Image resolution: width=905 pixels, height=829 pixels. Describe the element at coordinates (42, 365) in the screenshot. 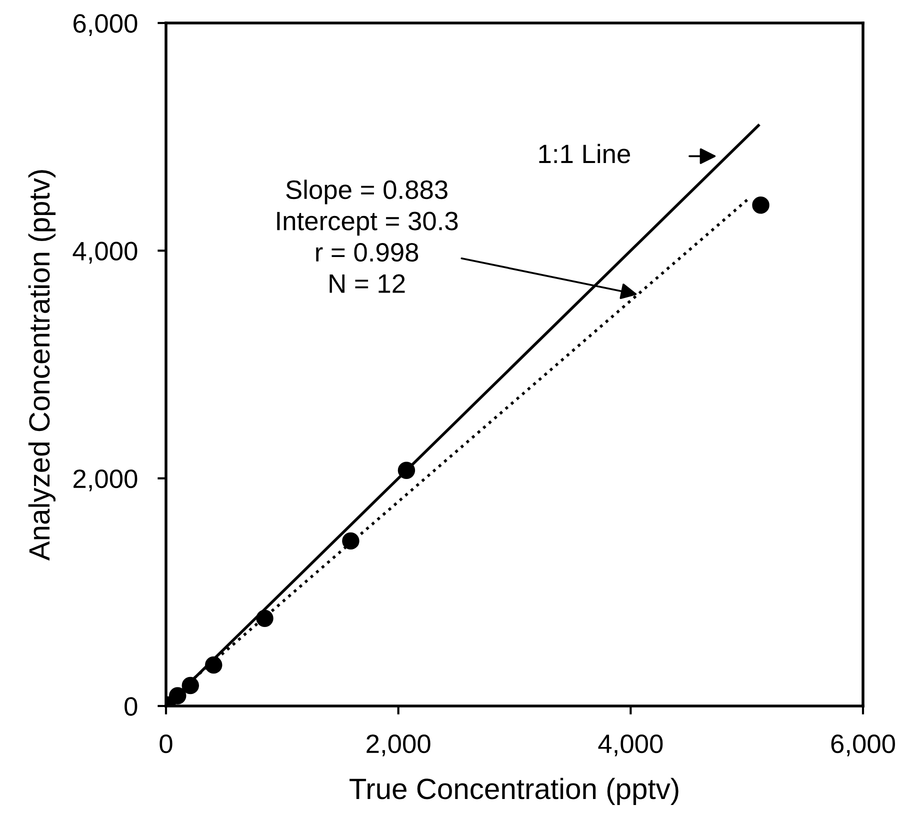

I see `y-axis-title: Analyzed Concentration (pptv)` at that location.